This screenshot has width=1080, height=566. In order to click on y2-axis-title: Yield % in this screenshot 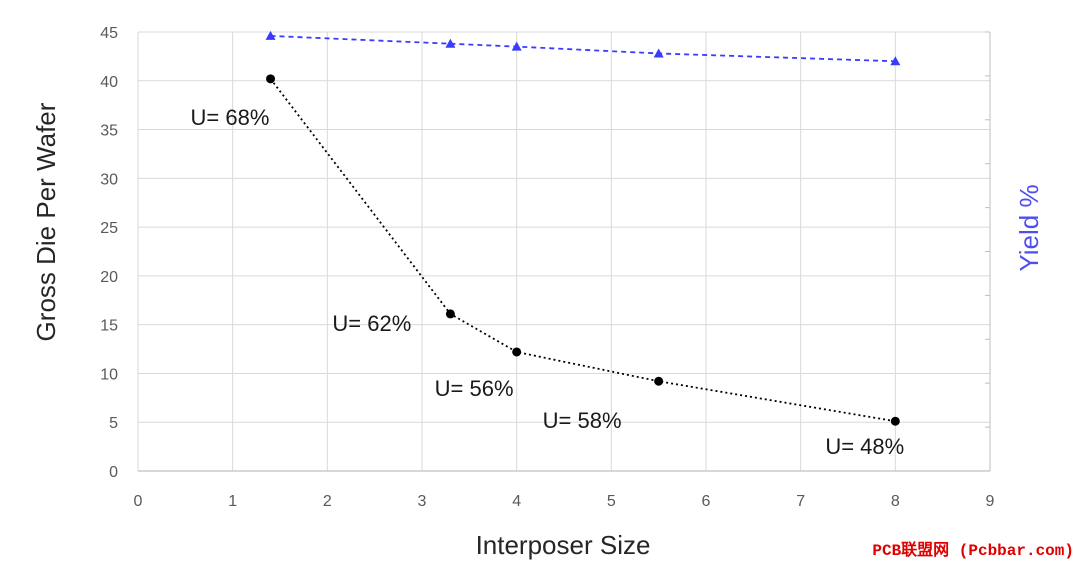, I will do `click(1029, 227)`.